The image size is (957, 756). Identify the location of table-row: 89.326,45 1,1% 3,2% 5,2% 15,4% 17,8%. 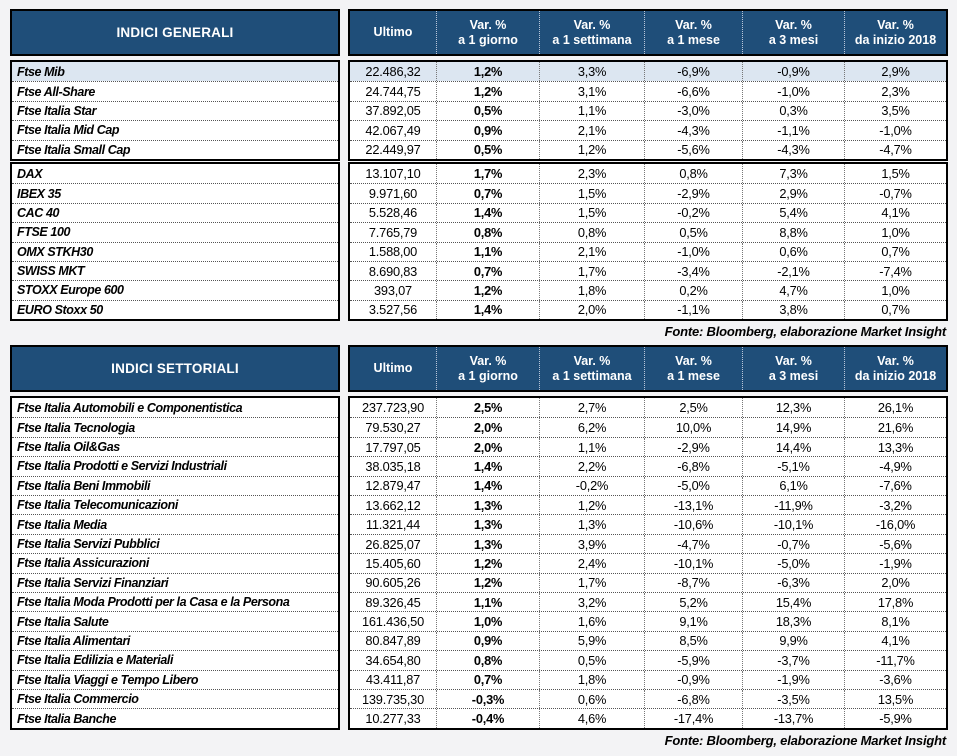
(648, 601).